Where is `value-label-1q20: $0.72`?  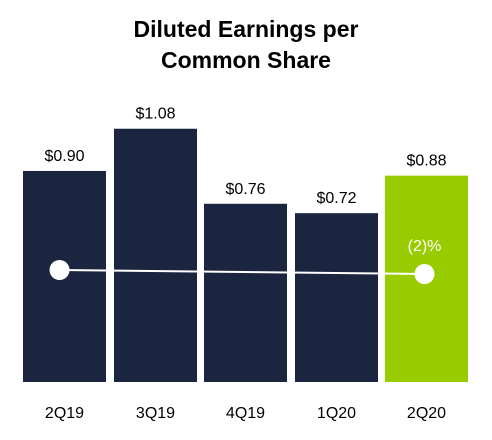 value-label-1q20: $0.72 is located at coordinates (336, 198).